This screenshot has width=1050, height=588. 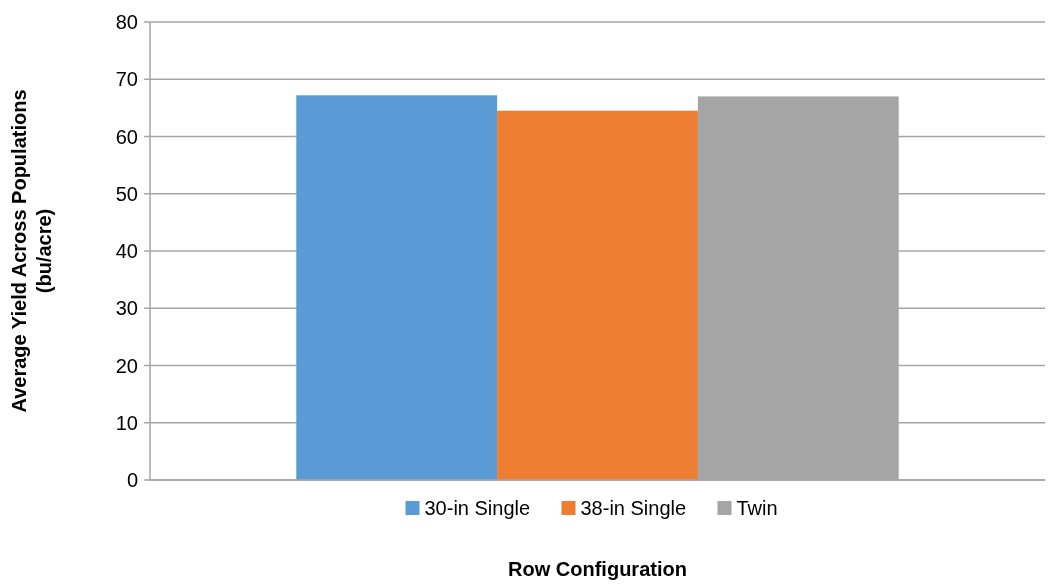 What do you see at coordinates (126, 22) in the screenshot?
I see `y-tick-label: 80` at bounding box center [126, 22].